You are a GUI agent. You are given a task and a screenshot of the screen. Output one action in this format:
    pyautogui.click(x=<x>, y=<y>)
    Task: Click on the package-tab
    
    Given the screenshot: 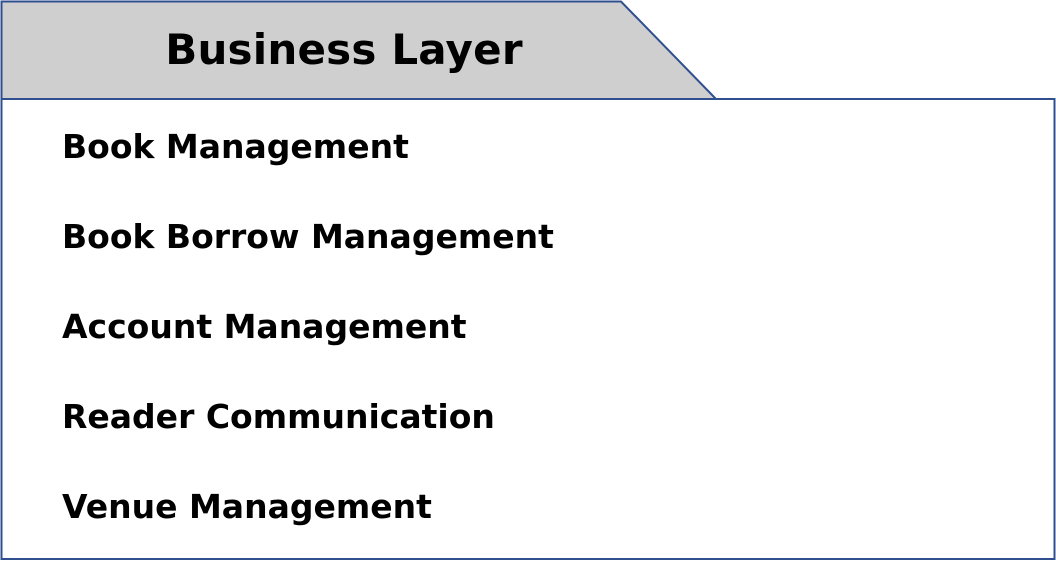 What is the action you would take?
    pyautogui.click(x=359, y=50)
    